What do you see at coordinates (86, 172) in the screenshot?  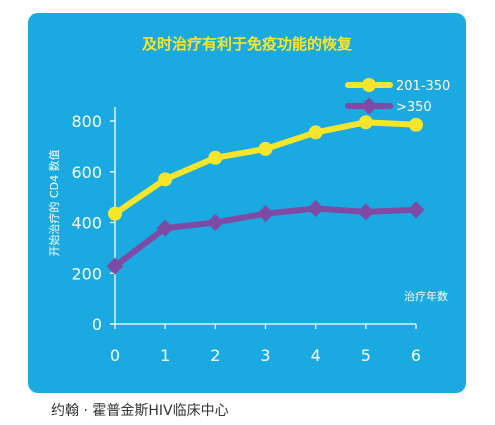 I see `y-tick-label: 600` at bounding box center [86, 172].